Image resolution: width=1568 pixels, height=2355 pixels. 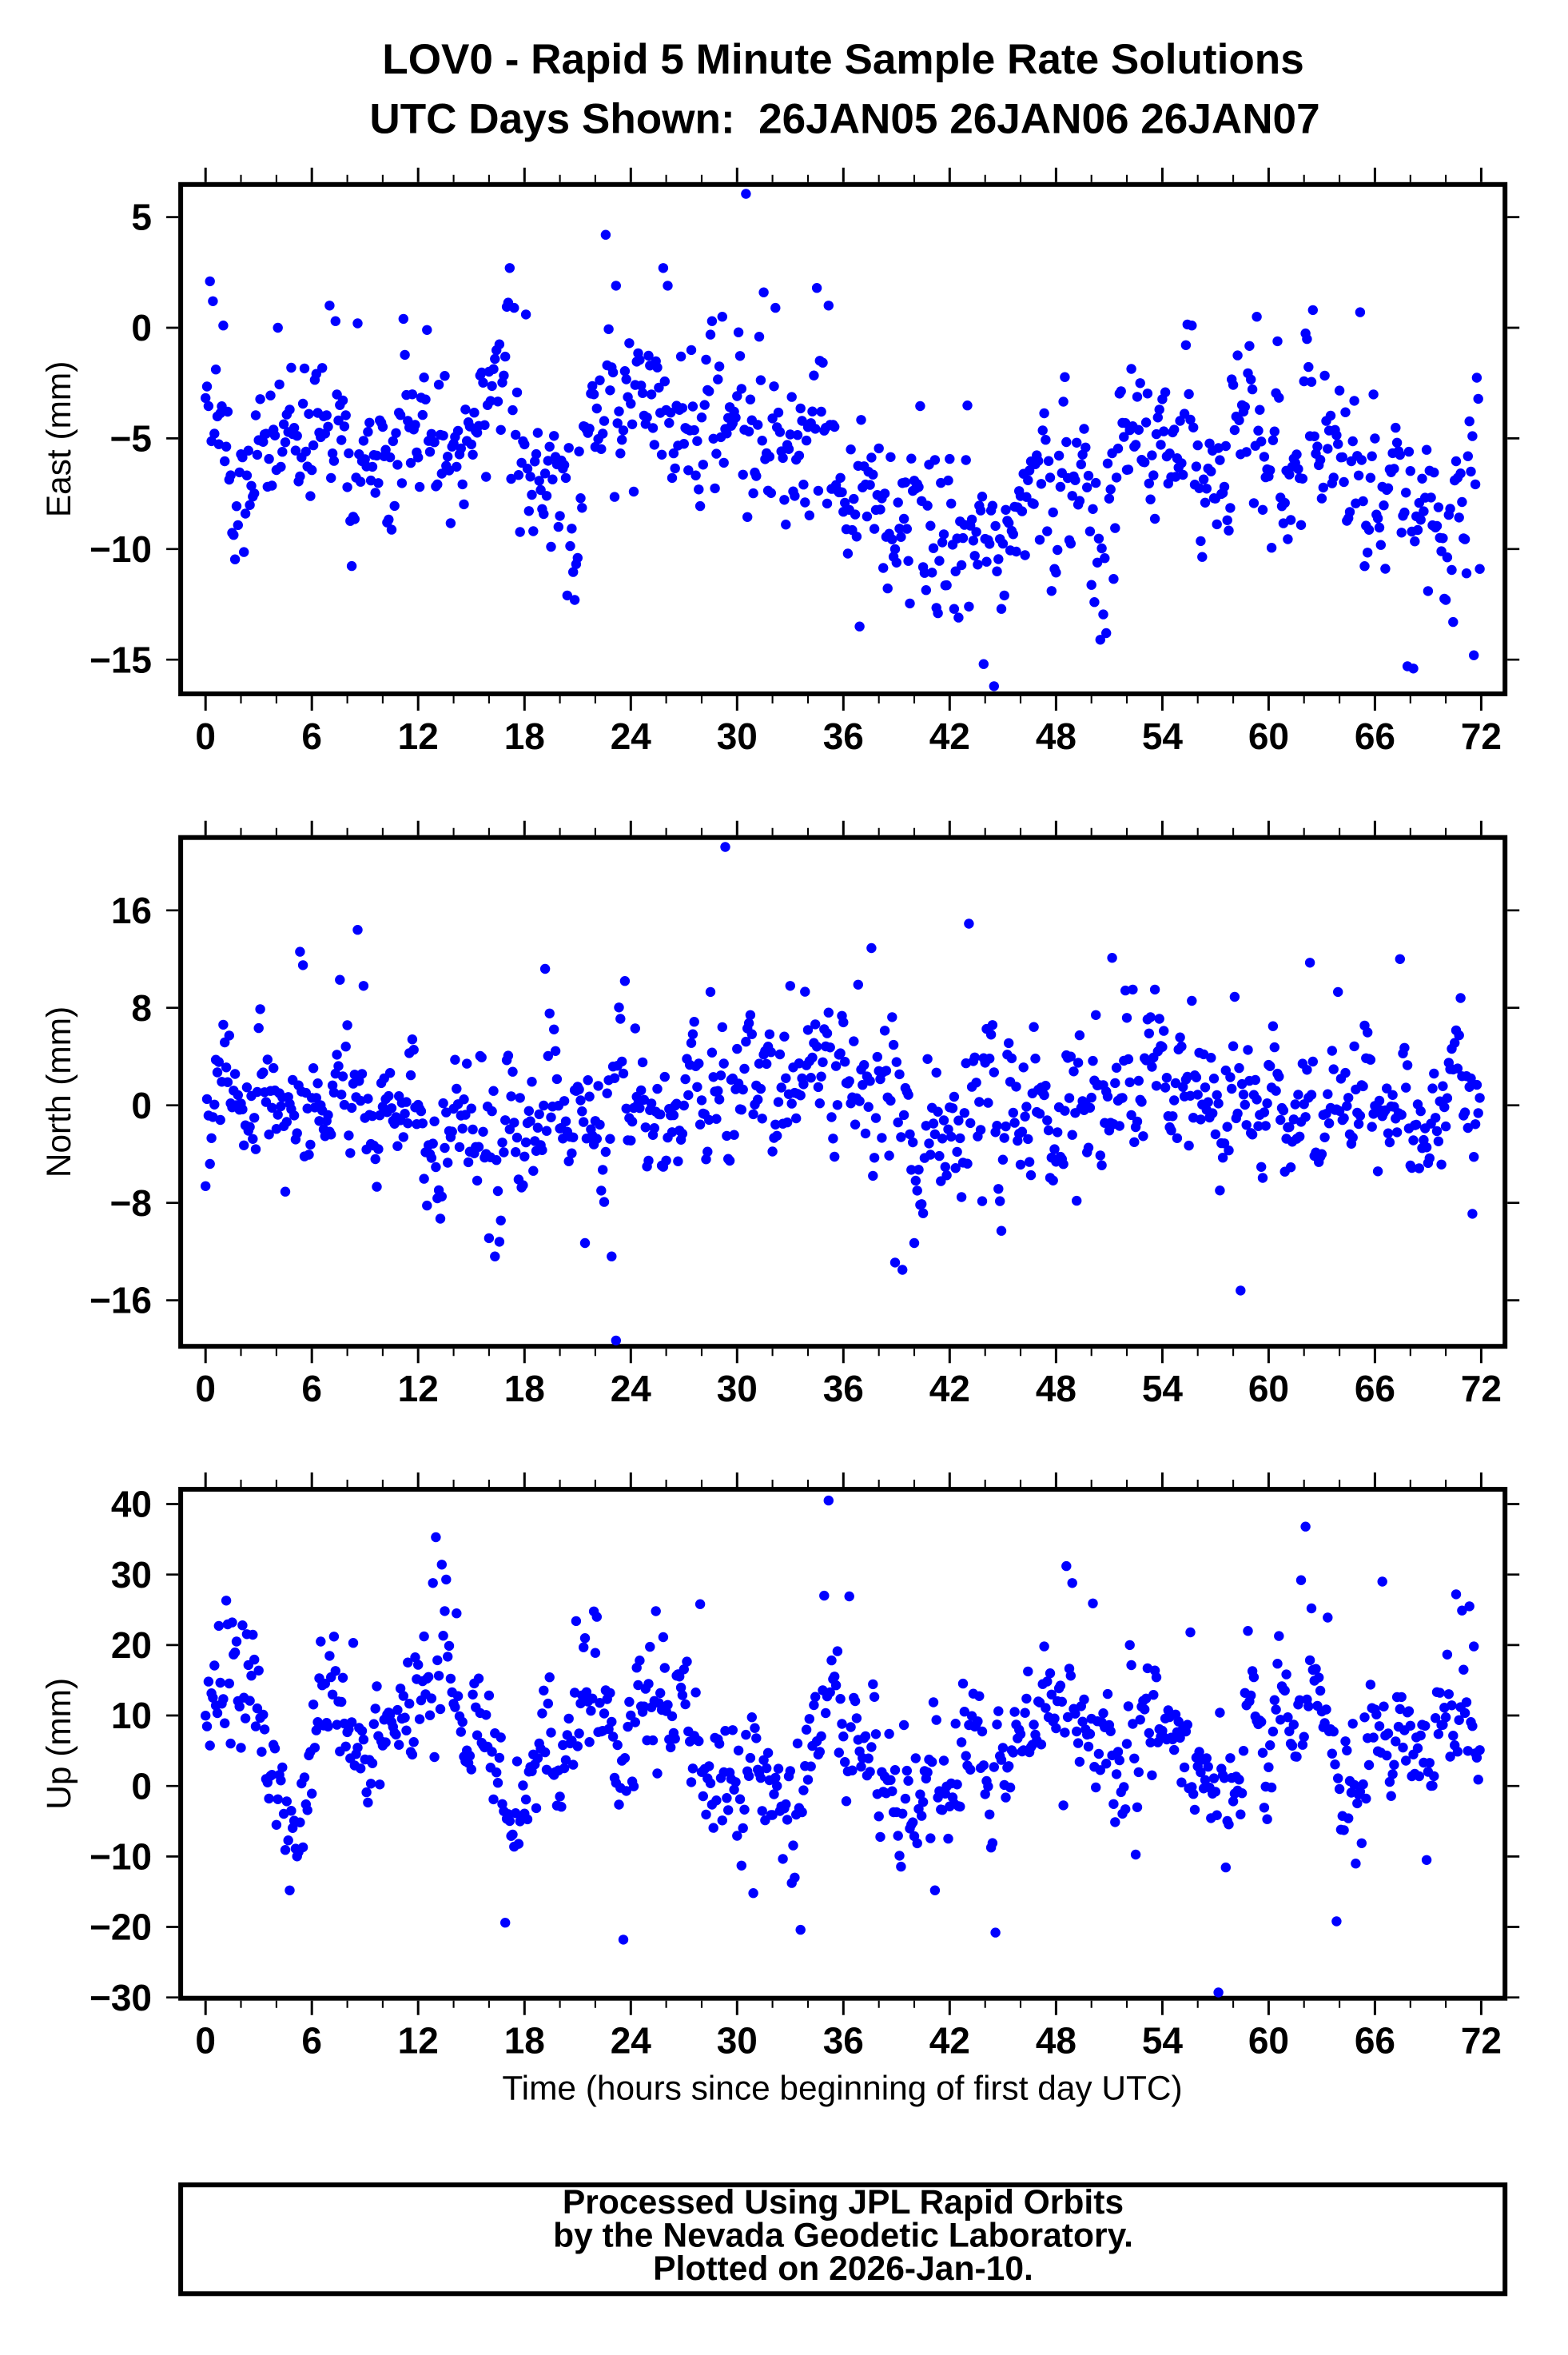 I want to click on svg-text: −20, so click(x=121, y=1927).